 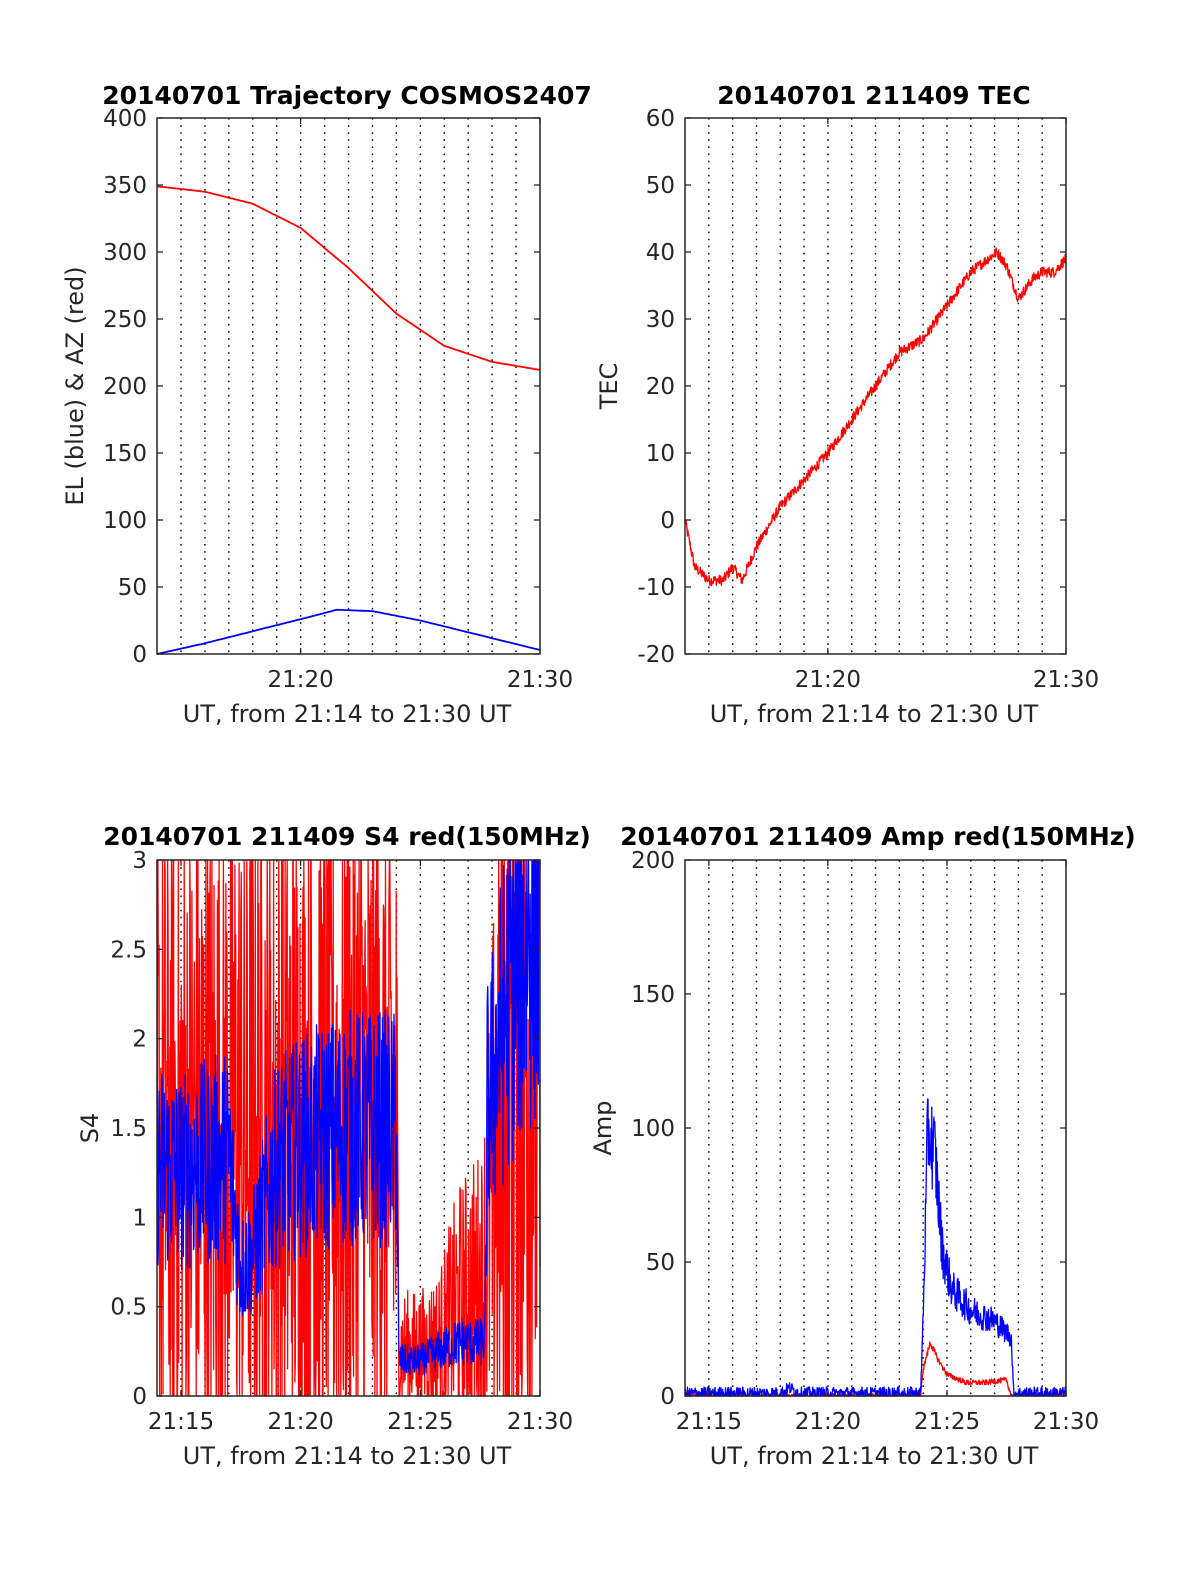 I want to click on trajectory-ticks: 0 50 100 150 200 250 300 350 400 21:20 21:30, so click(x=338, y=399).